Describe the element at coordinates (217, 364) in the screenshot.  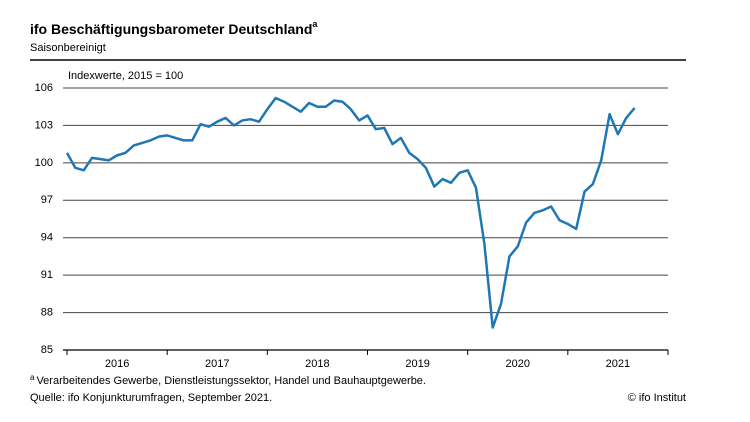
I see `x-tick-label: 2017` at that location.